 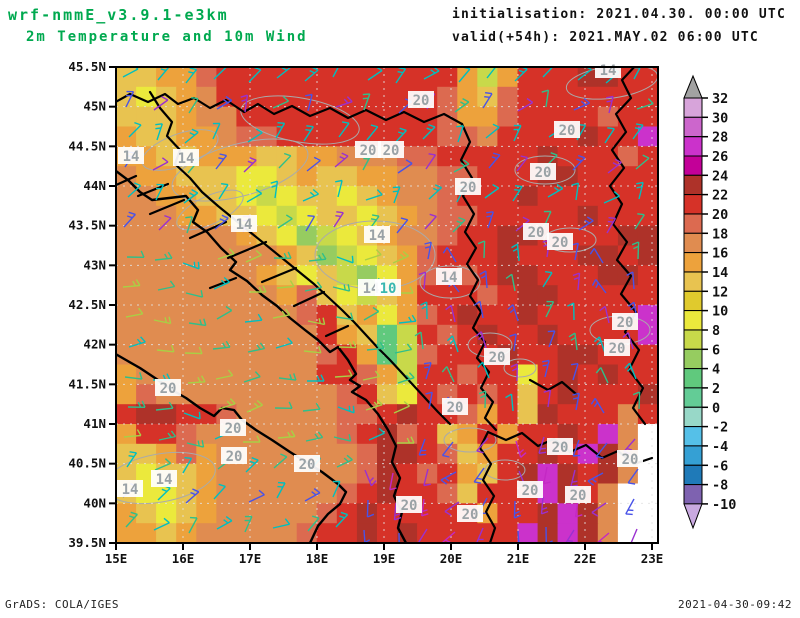 What do you see at coordinates (164, 479) in the screenshot?
I see `contour-label: 14` at bounding box center [164, 479].